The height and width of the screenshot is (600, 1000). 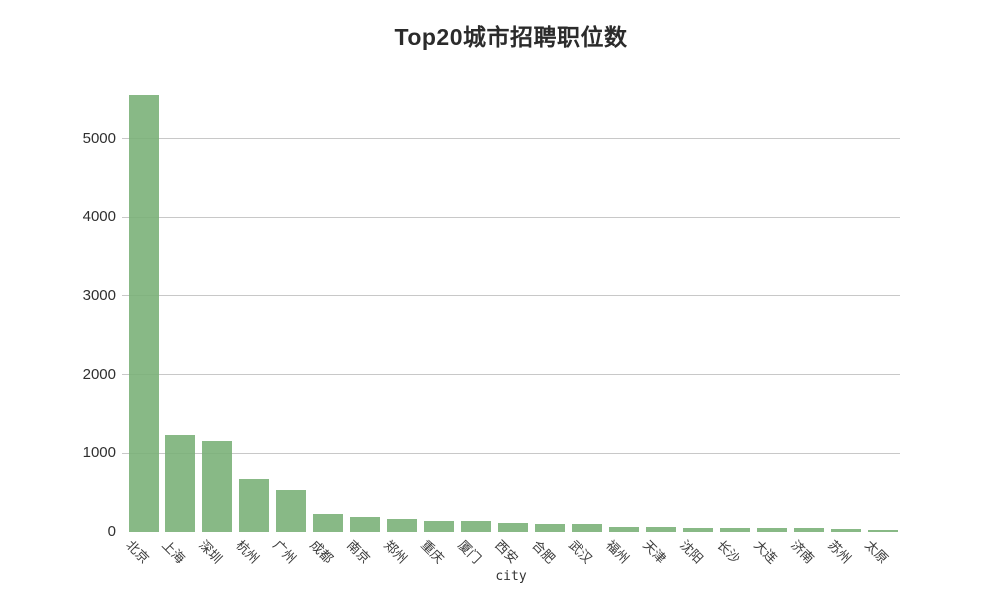 What do you see at coordinates (654, 552) in the screenshot?
I see `x-tick-label-天津: 天津` at bounding box center [654, 552].